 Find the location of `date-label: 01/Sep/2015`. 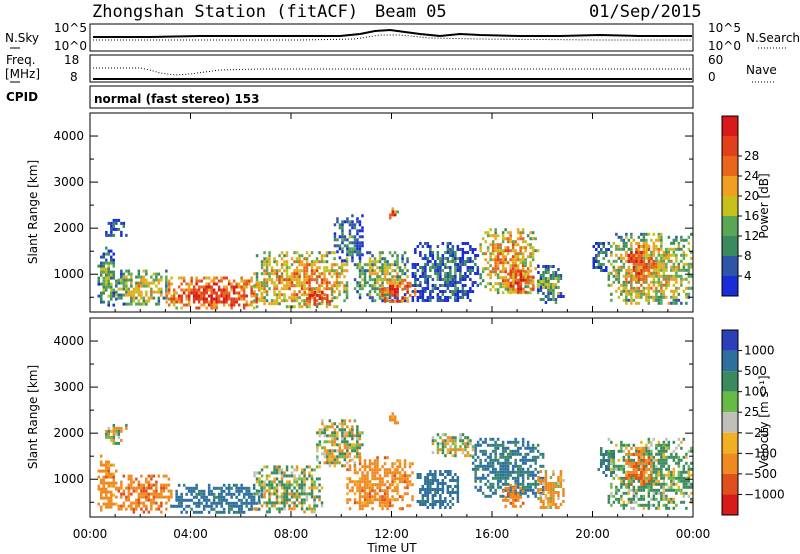

date-label: 01/Sep/2015 is located at coordinates (645, 12).